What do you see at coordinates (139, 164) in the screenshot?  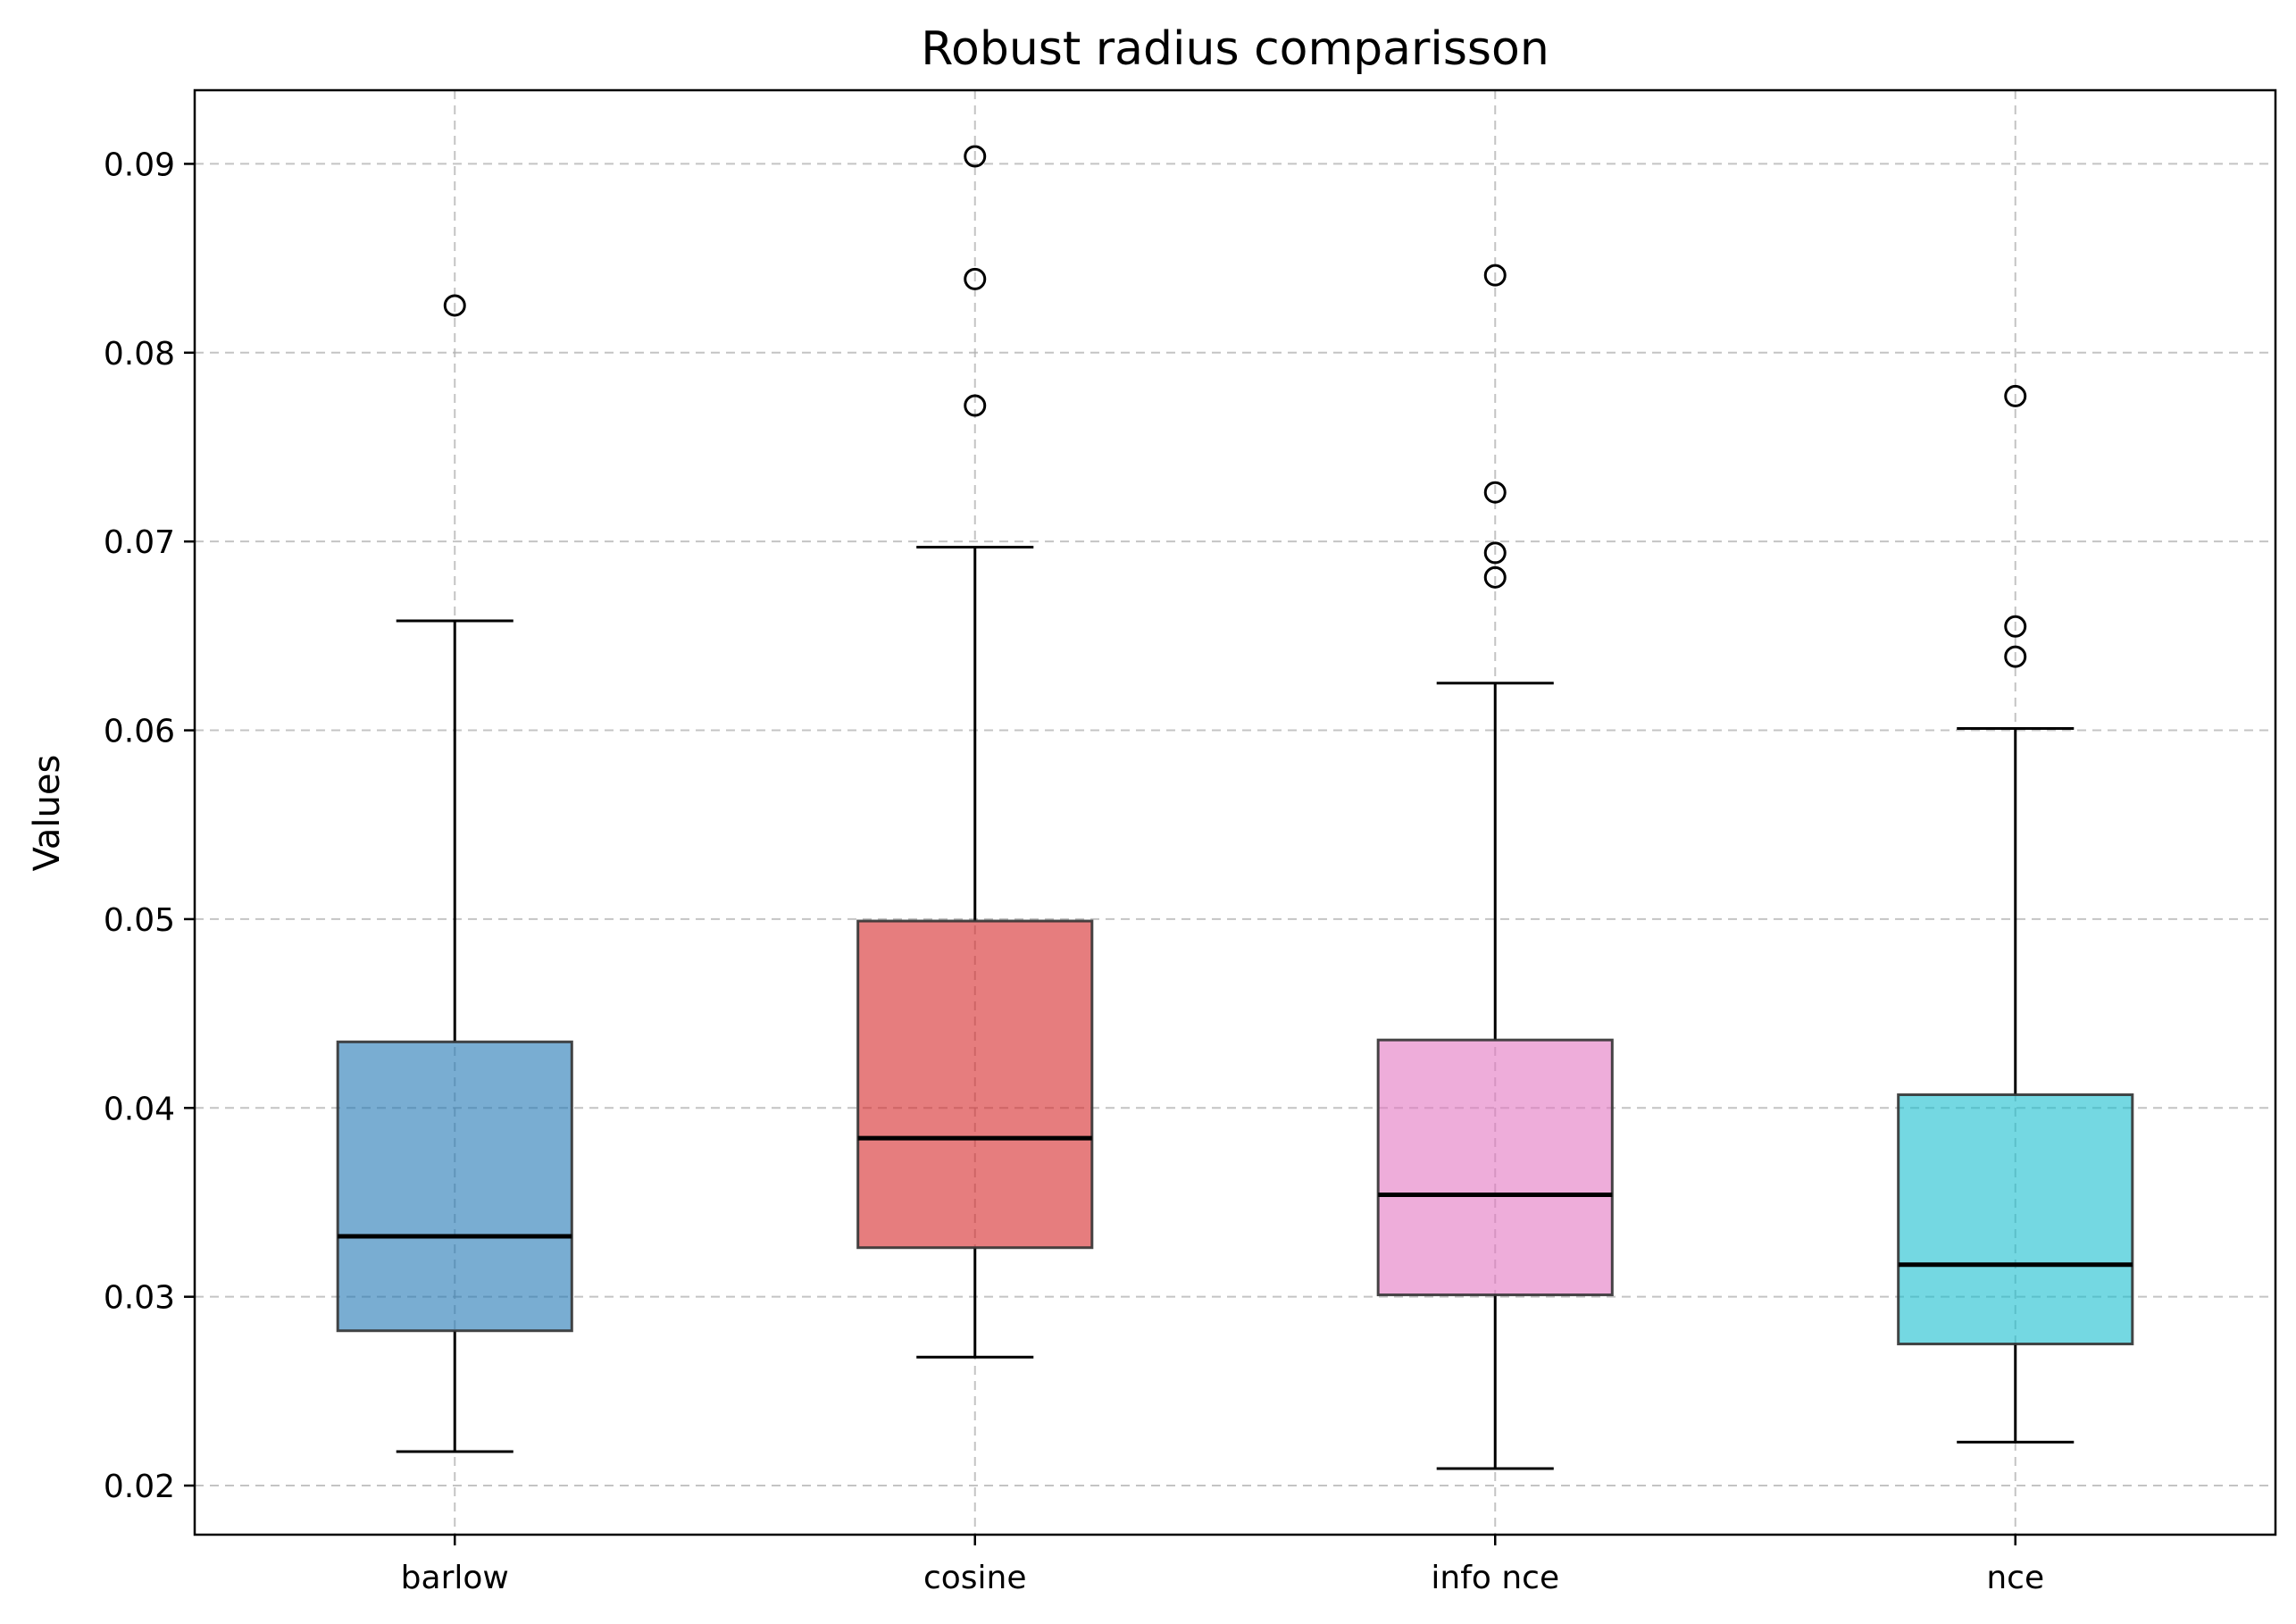 I see `y-tick-label: 0.09` at bounding box center [139, 164].